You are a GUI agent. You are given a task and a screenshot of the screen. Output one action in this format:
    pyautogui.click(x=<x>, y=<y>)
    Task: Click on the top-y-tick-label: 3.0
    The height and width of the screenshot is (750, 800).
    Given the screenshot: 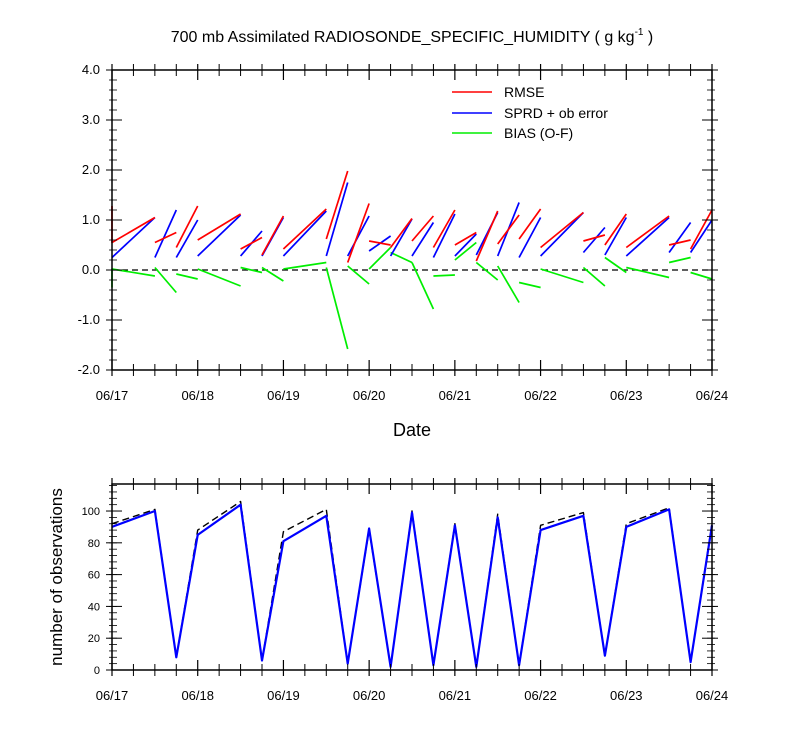 What is the action you would take?
    pyautogui.click(x=91, y=119)
    